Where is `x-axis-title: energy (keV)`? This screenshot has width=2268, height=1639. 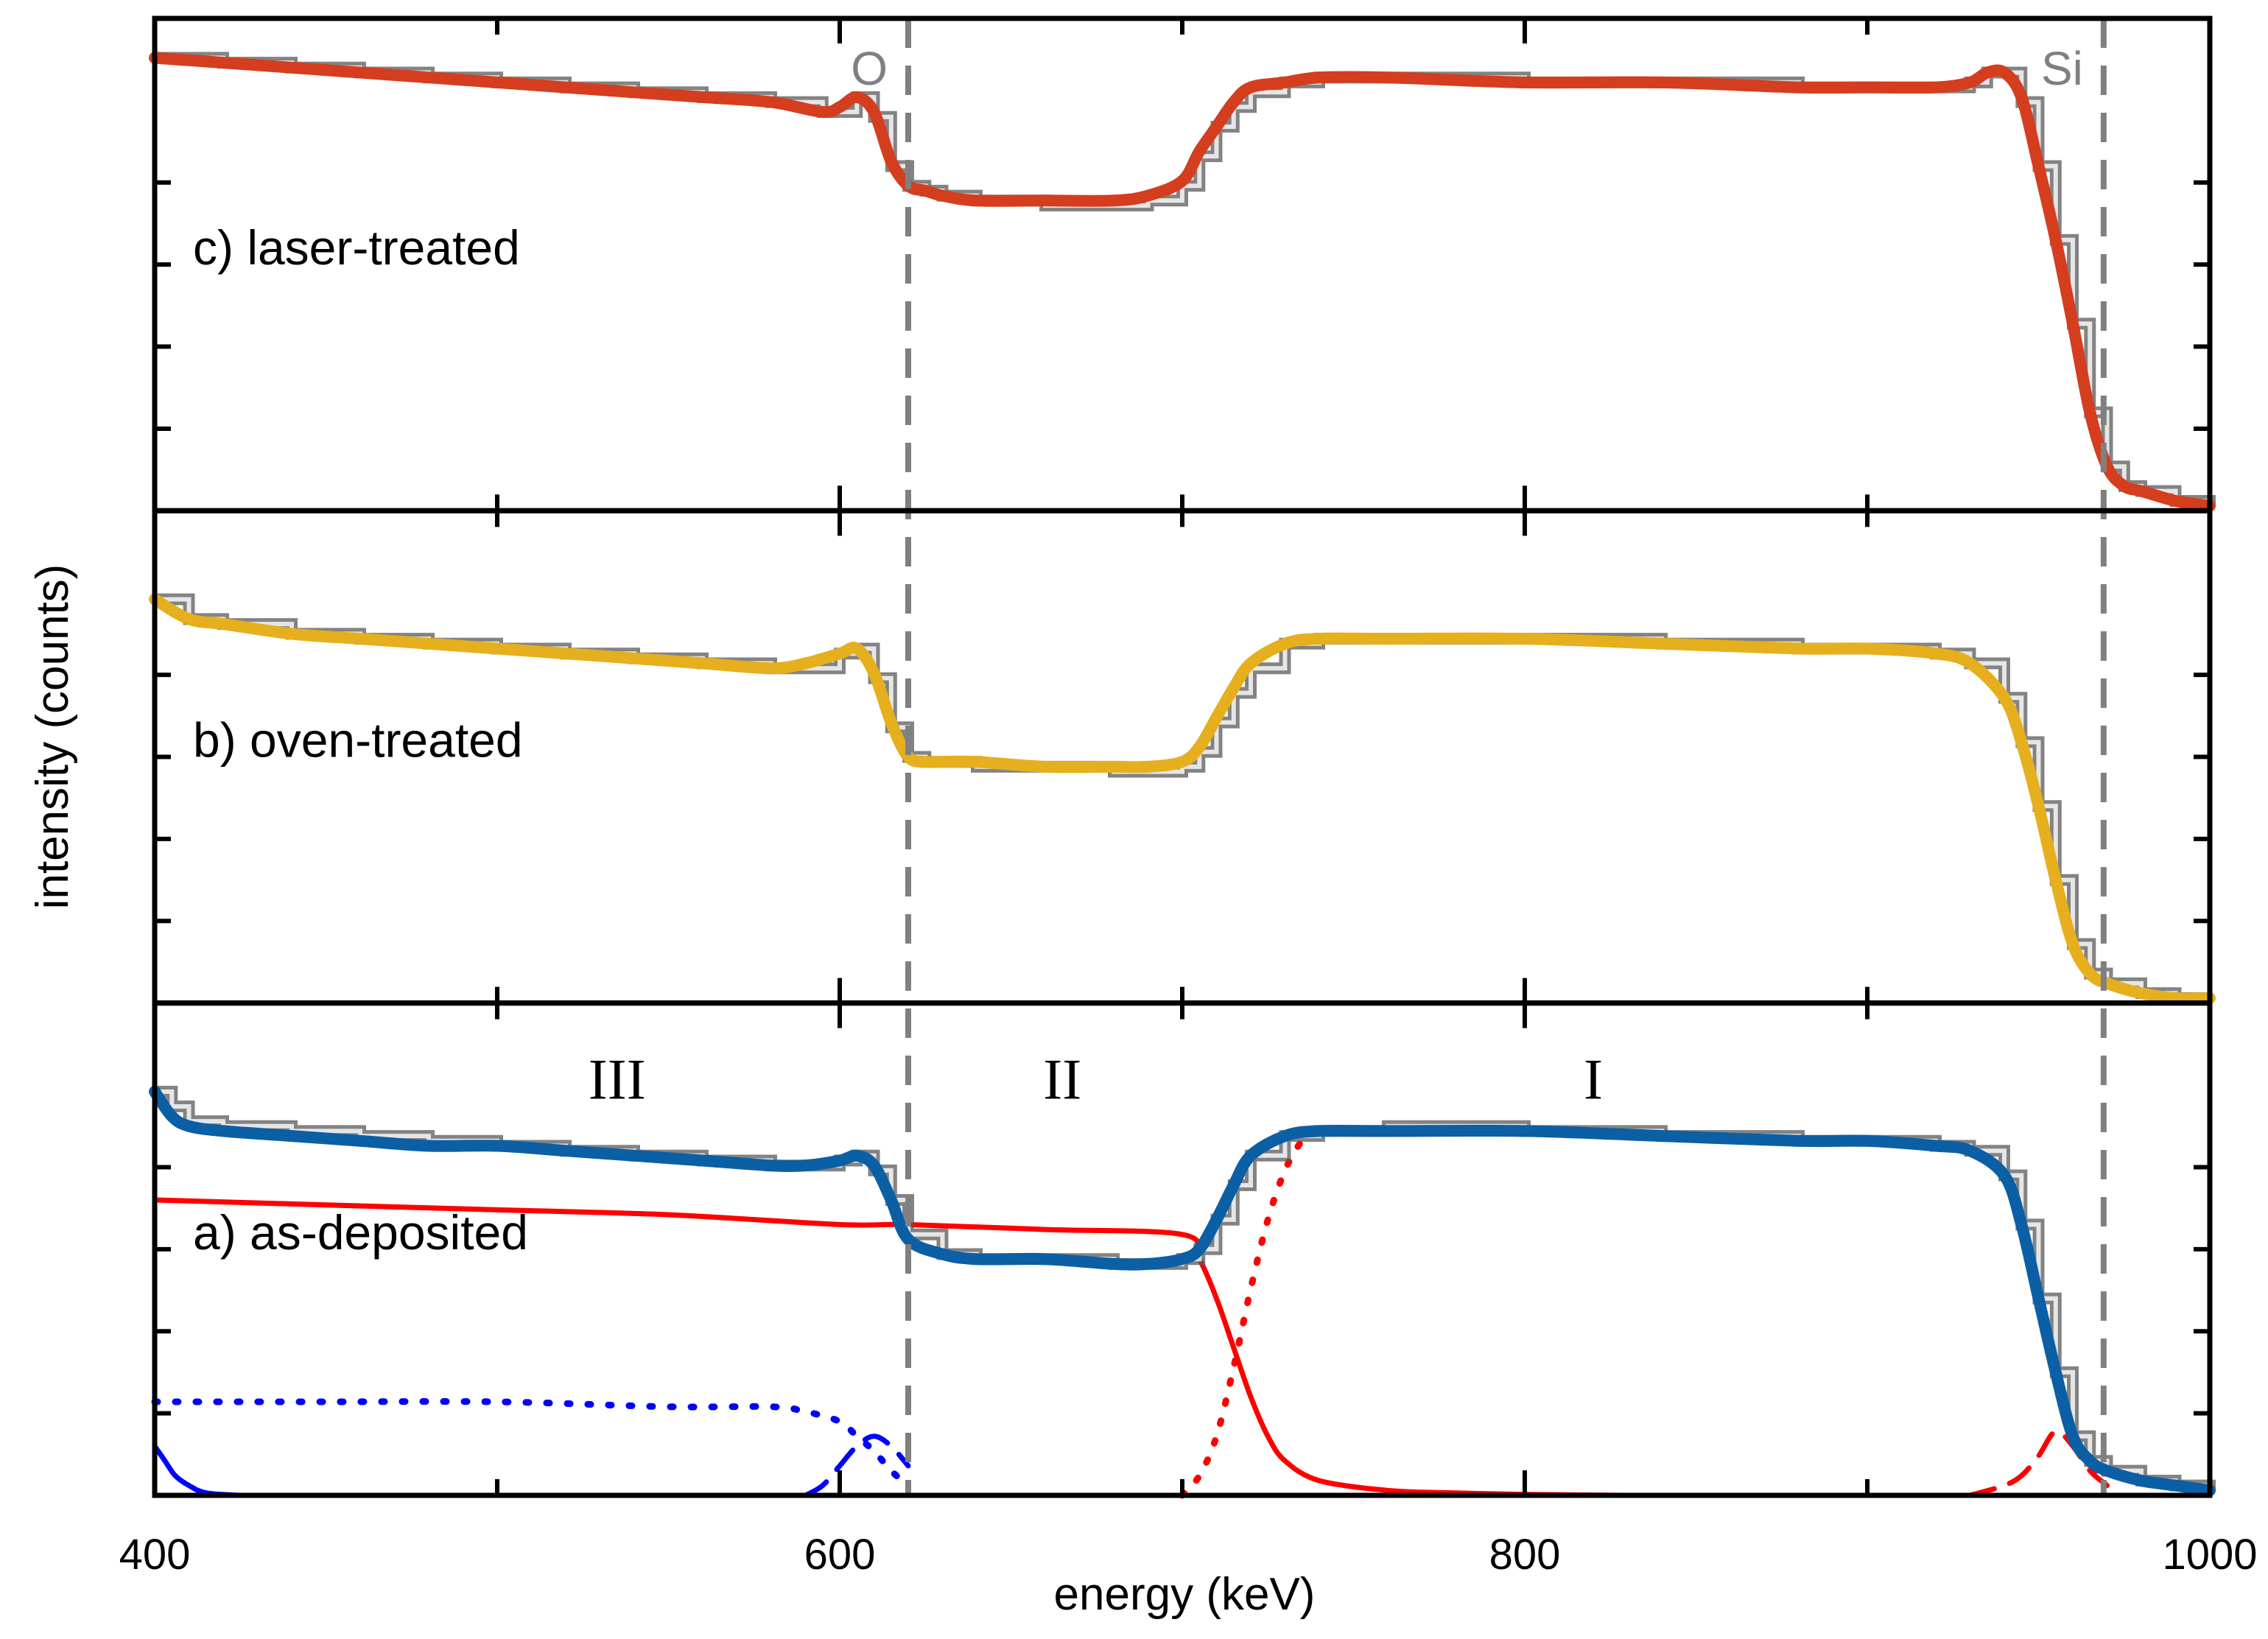 x-axis-title: energy (keV) is located at coordinates (1185, 1594).